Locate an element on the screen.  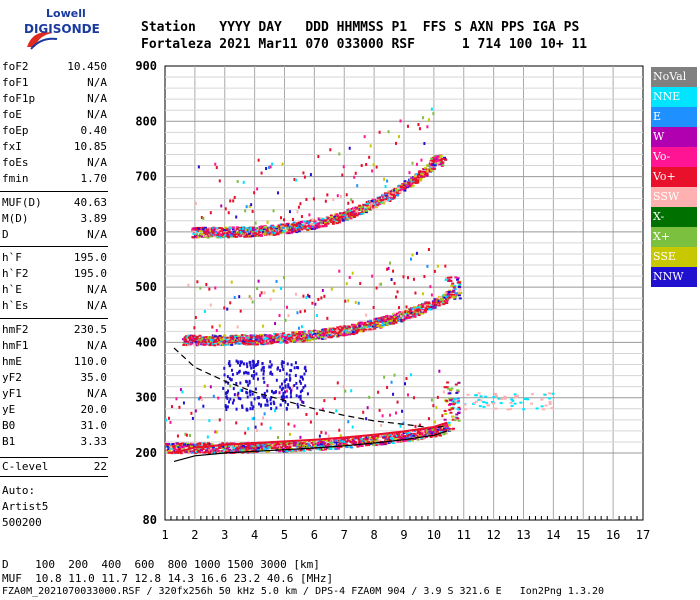
param-mufd-value: 40.63 is located at coordinates (90, 202).